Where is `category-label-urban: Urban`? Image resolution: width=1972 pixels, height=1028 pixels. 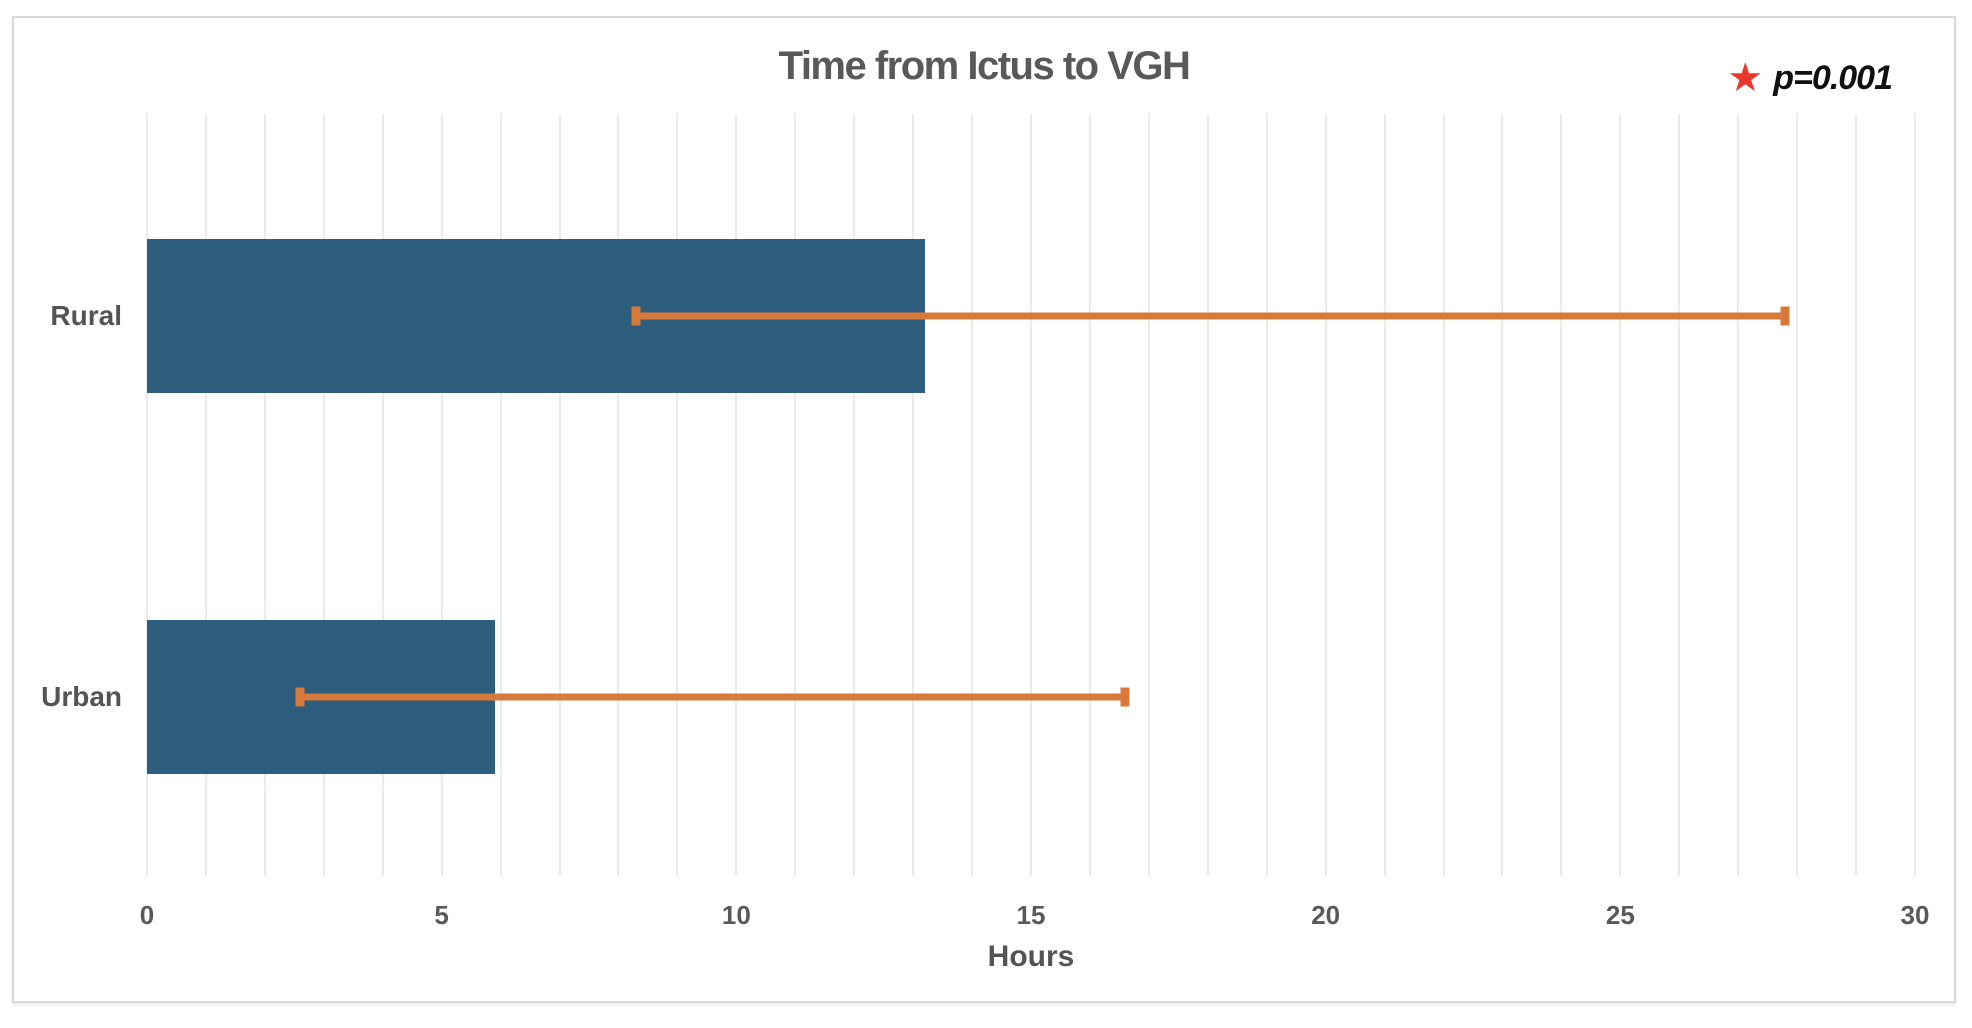
category-label-urban: Urban is located at coordinates (81, 696).